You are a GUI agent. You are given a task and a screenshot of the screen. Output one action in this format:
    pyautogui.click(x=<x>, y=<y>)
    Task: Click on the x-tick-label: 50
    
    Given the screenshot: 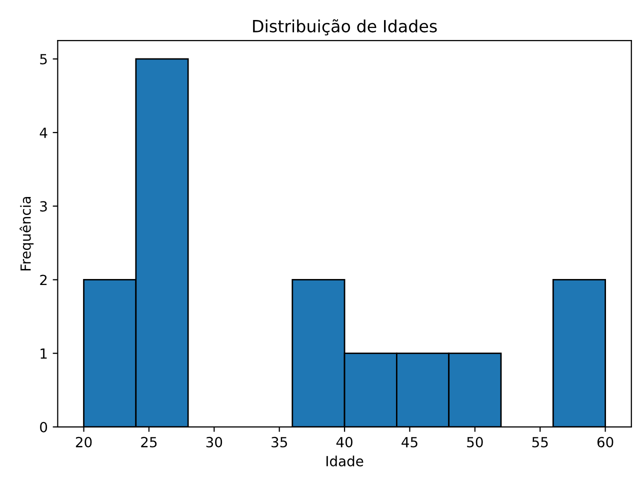 What is the action you would take?
    pyautogui.click(x=475, y=442)
    